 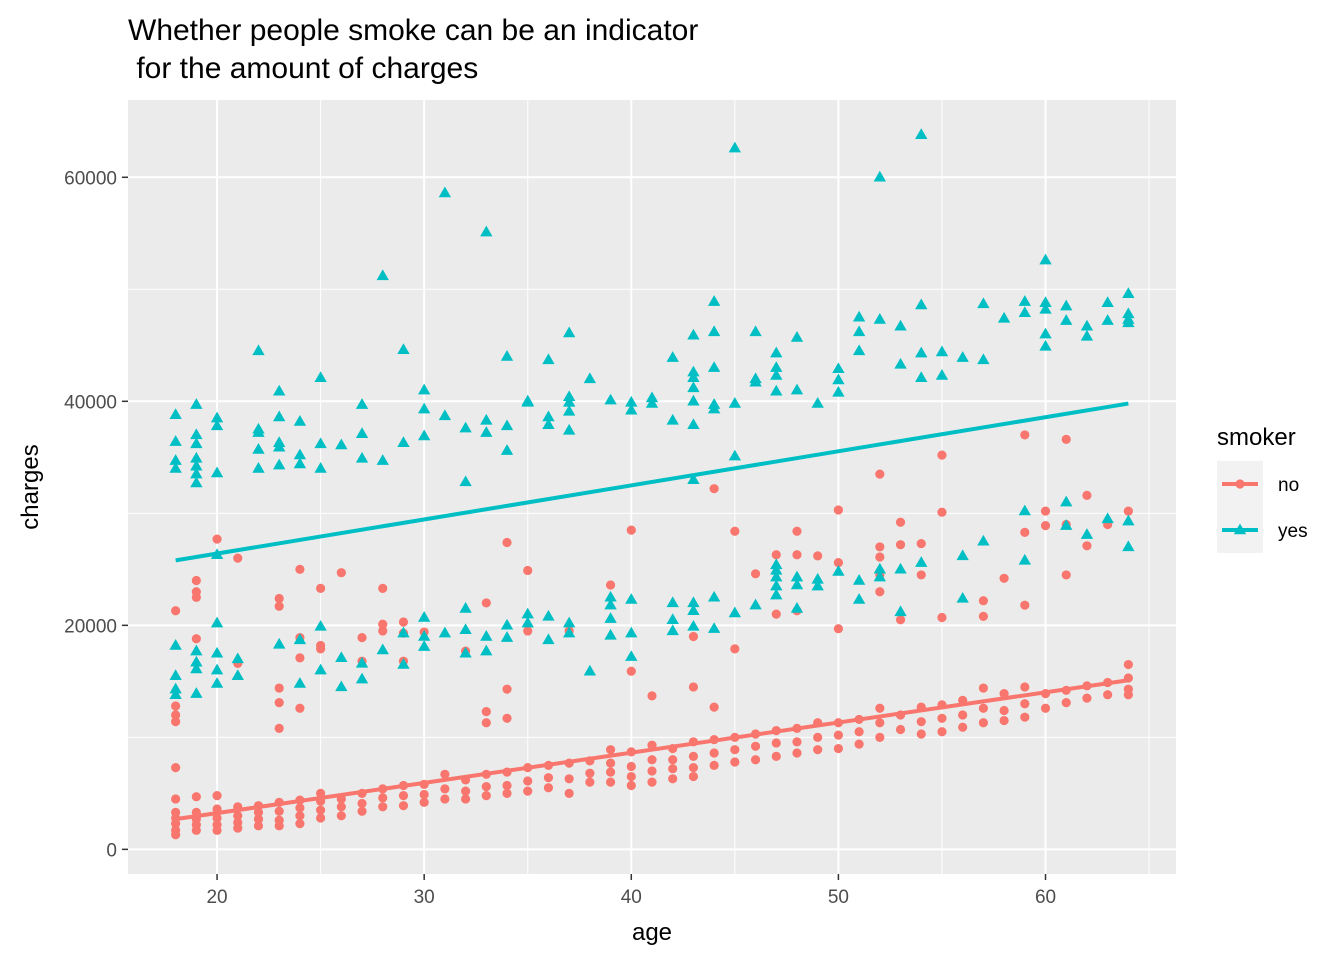 What do you see at coordinates (631, 897) in the screenshot?
I see `x-tick-label: 40` at bounding box center [631, 897].